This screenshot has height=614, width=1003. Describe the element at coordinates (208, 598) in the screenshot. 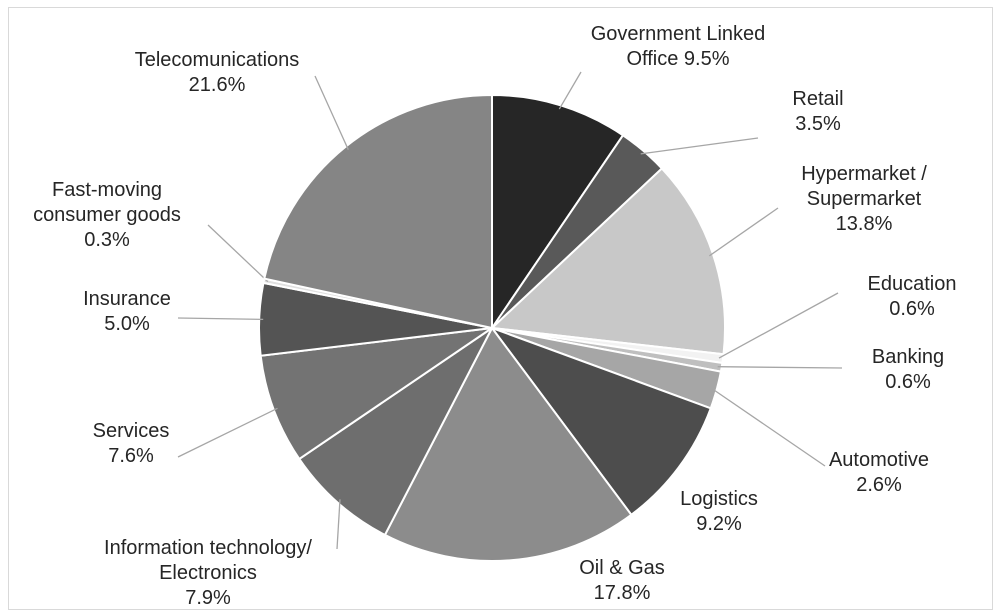

I see `data-label-line: 7.9%` at that location.